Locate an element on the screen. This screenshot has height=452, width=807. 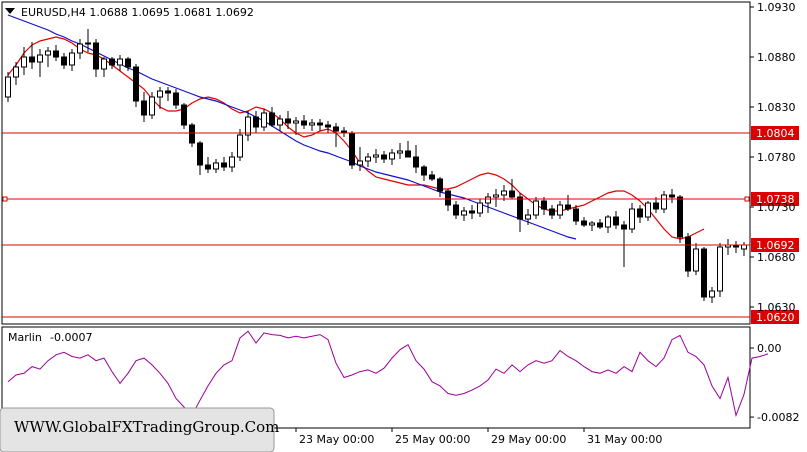
level-price-label: 1.0692 is located at coordinates (775, 245).